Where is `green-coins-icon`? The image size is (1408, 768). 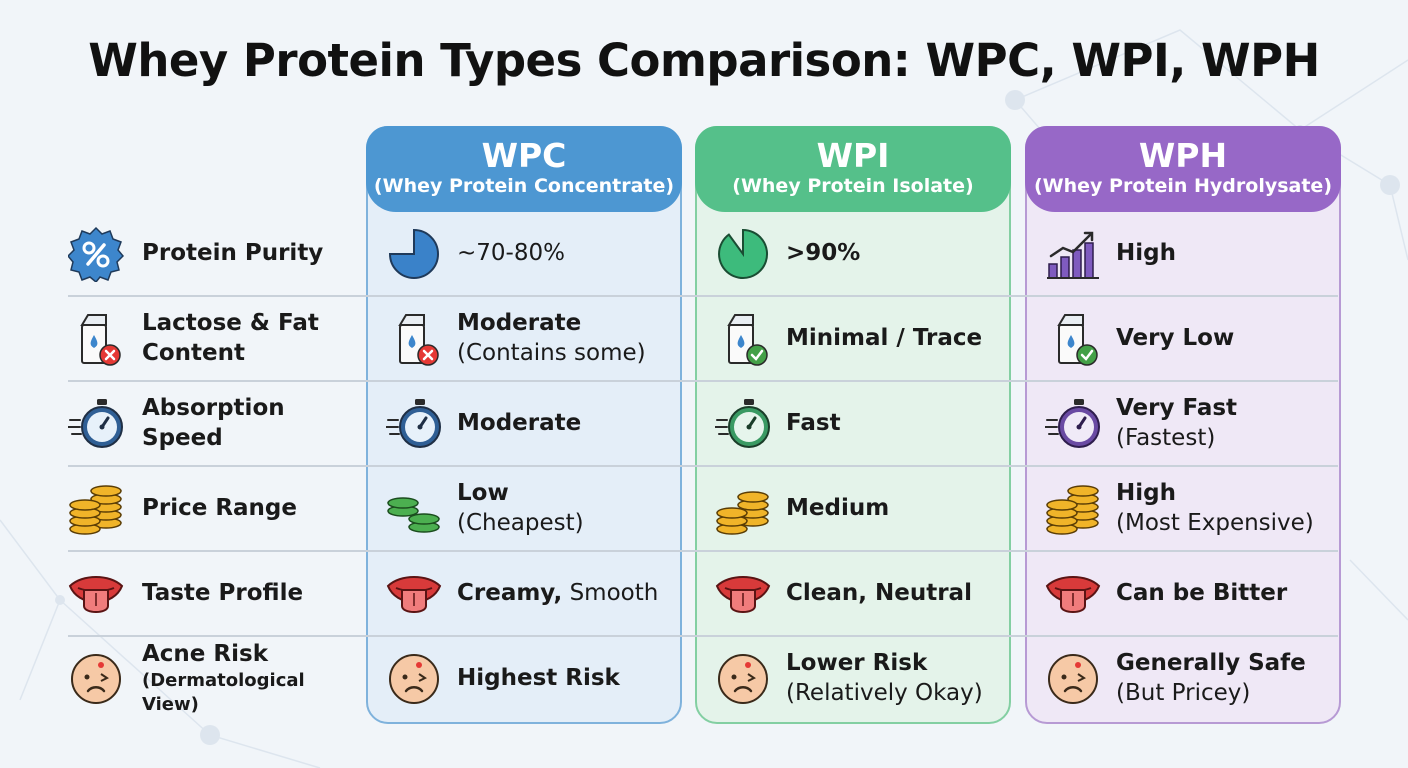
green-coins-icon is located at coordinates (413, 515).